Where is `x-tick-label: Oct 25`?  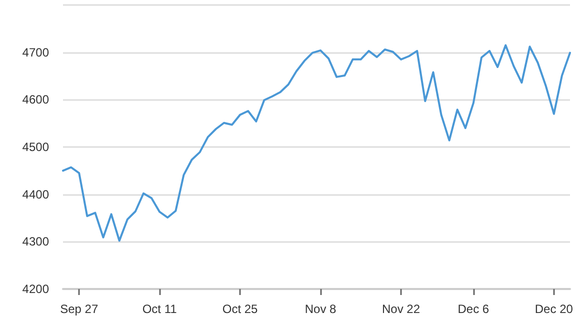 x-tick-label: Oct 25 is located at coordinates (240, 309).